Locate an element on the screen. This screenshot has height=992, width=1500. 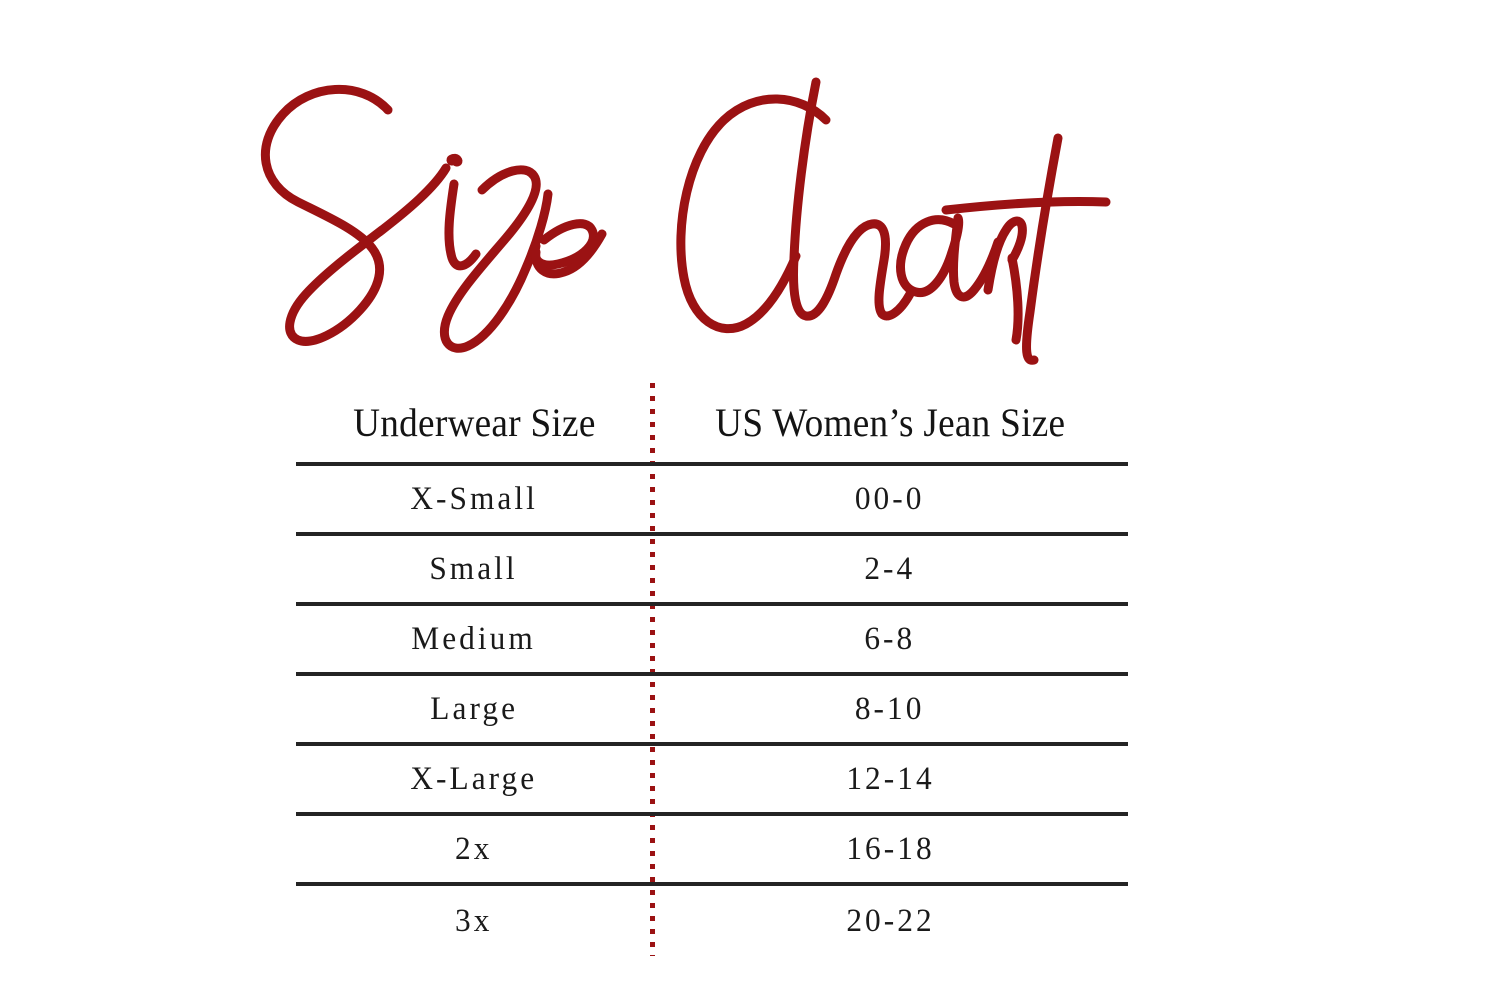
table-cell-jean-size: 16-18 is located at coordinates (890, 849).